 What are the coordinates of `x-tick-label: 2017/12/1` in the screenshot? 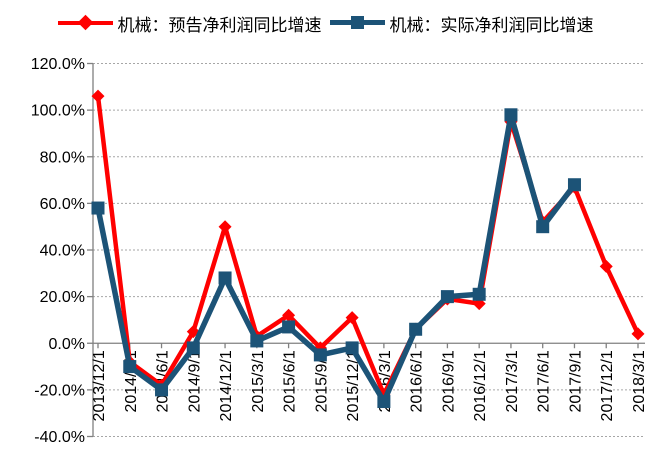 It's located at (607, 385).